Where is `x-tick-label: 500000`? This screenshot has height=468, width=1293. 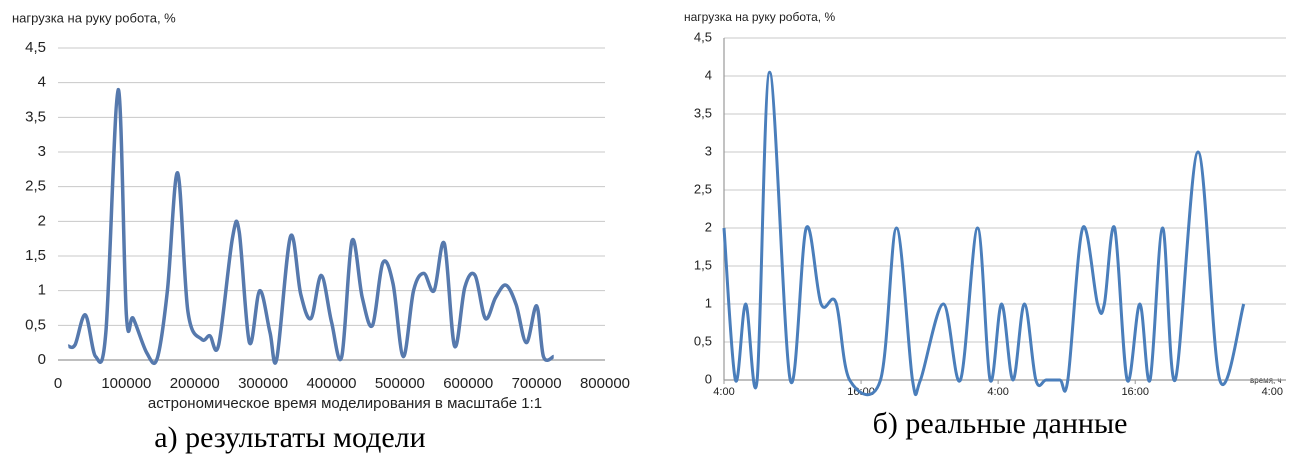
x-tick-label: 500000 is located at coordinates (400, 383).